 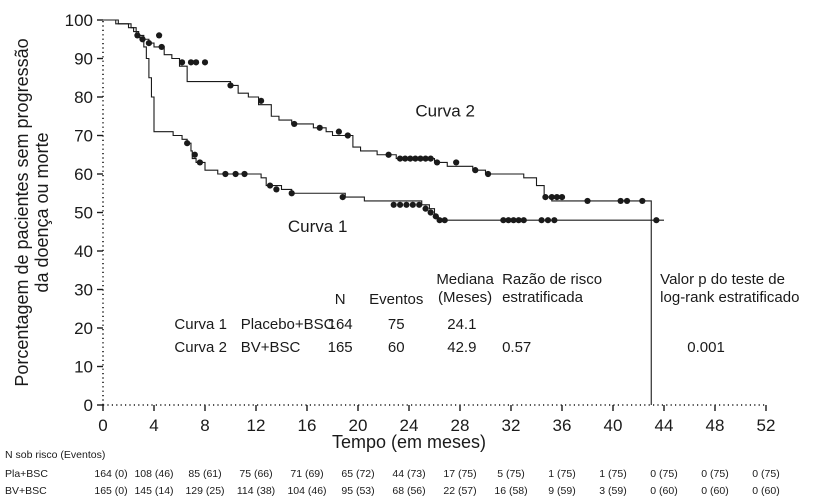 I want to click on curve-label: Curva 2, so click(x=445, y=110).